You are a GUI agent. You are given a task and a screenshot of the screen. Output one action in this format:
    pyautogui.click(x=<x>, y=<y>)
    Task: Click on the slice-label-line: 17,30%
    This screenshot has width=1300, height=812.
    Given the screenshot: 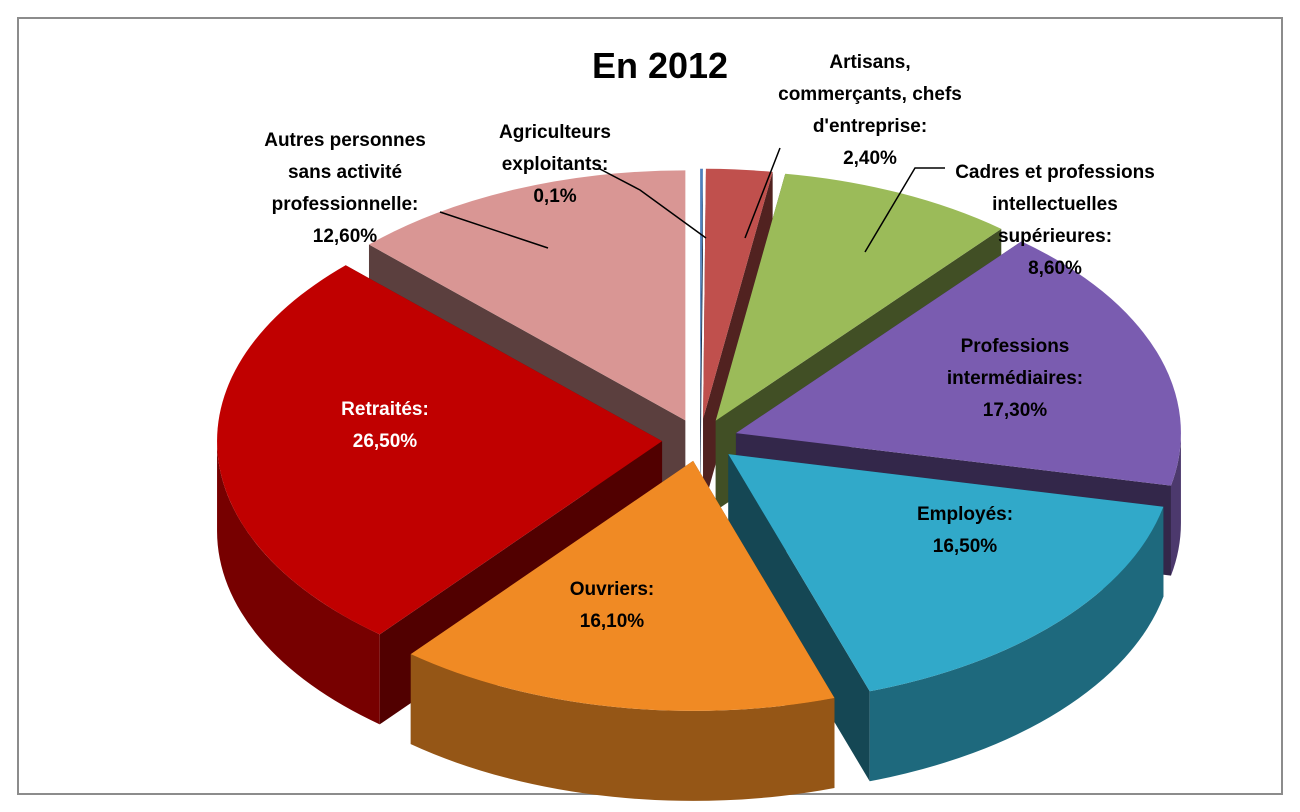 What is the action you would take?
    pyautogui.click(x=1015, y=410)
    